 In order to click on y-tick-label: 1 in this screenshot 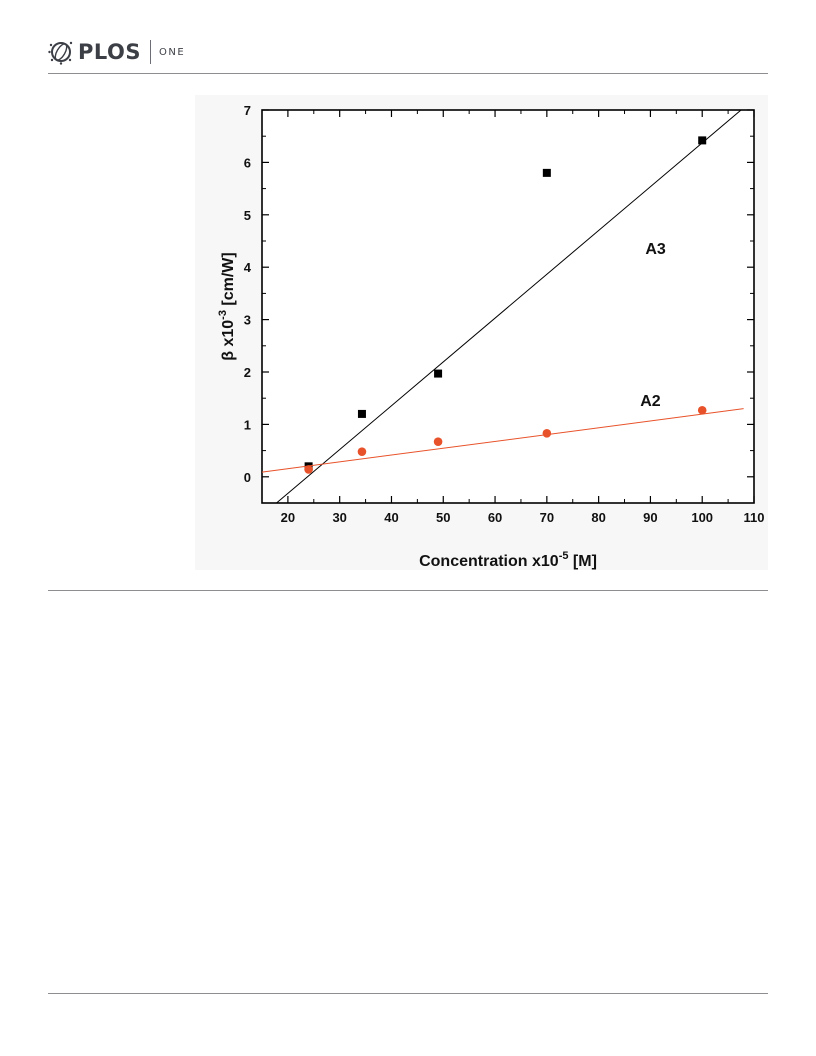, I will do `click(247, 424)`.